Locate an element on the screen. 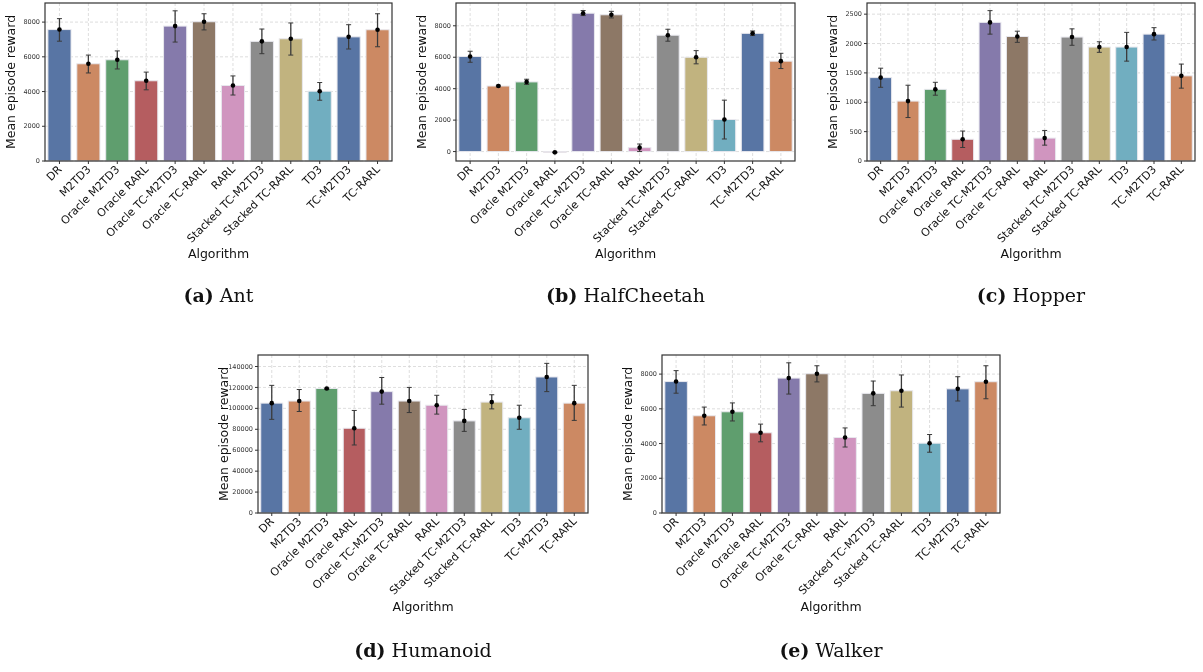 The image size is (1203, 672). text: (a) Ant is located at coordinates (218, 295).